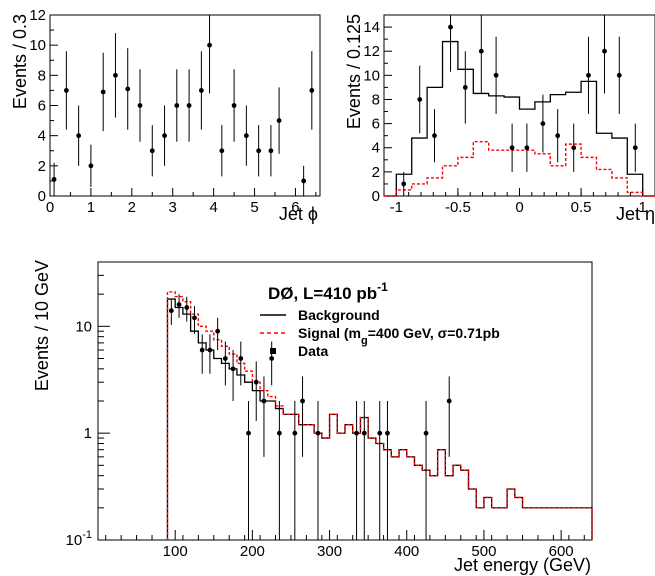 The image size is (655, 576). Describe the element at coordinates (213, 207) in the screenshot. I see `x-tick-label: 4` at that location.